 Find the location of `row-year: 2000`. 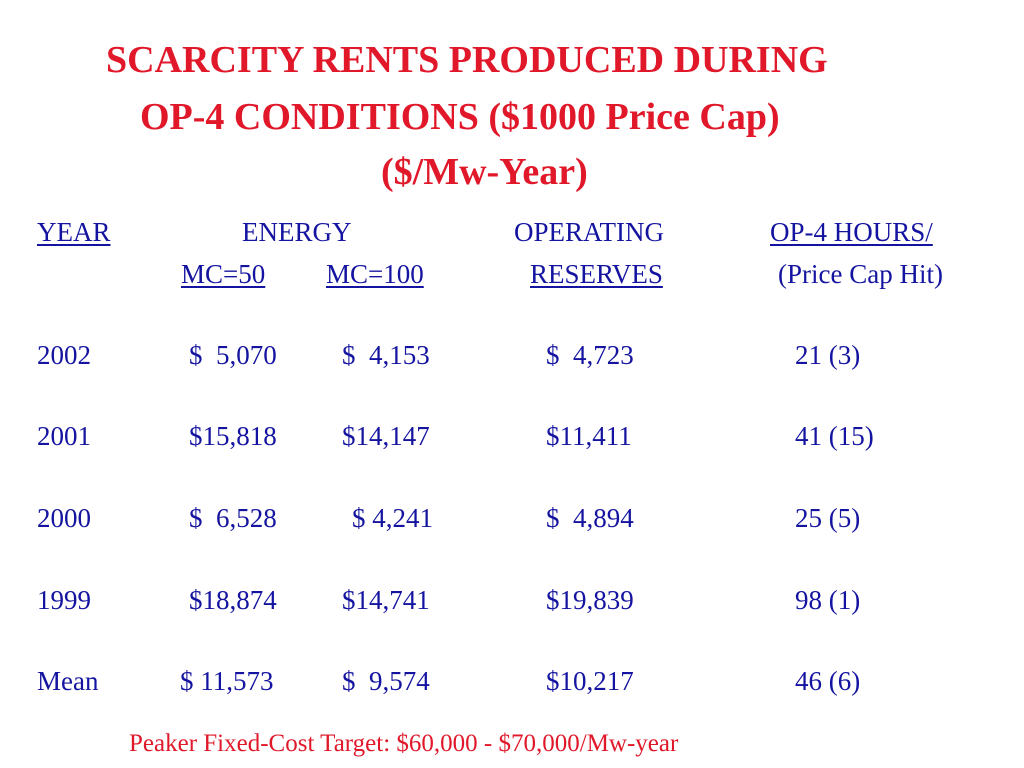

row-year: 2000 is located at coordinates (64, 518).